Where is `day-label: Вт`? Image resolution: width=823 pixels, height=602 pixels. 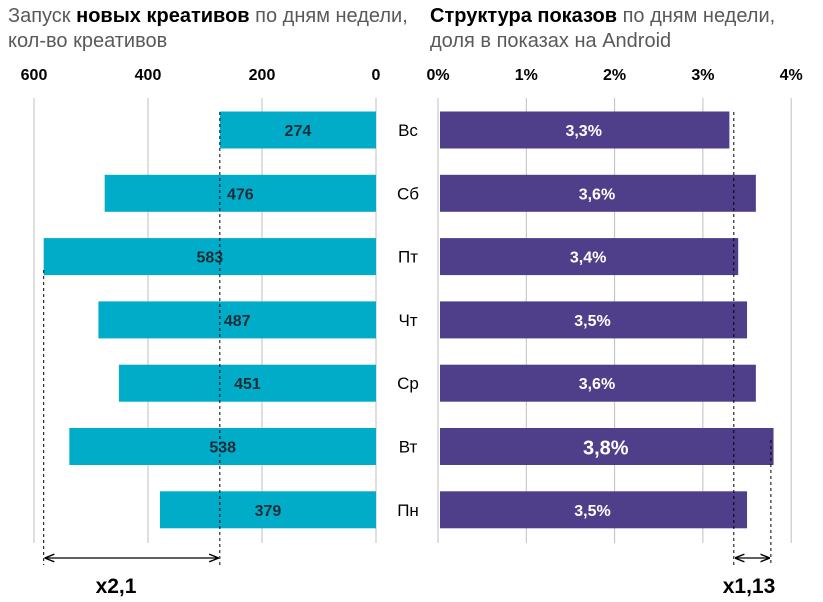 day-label: Вт is located at coordinates (408, 447).